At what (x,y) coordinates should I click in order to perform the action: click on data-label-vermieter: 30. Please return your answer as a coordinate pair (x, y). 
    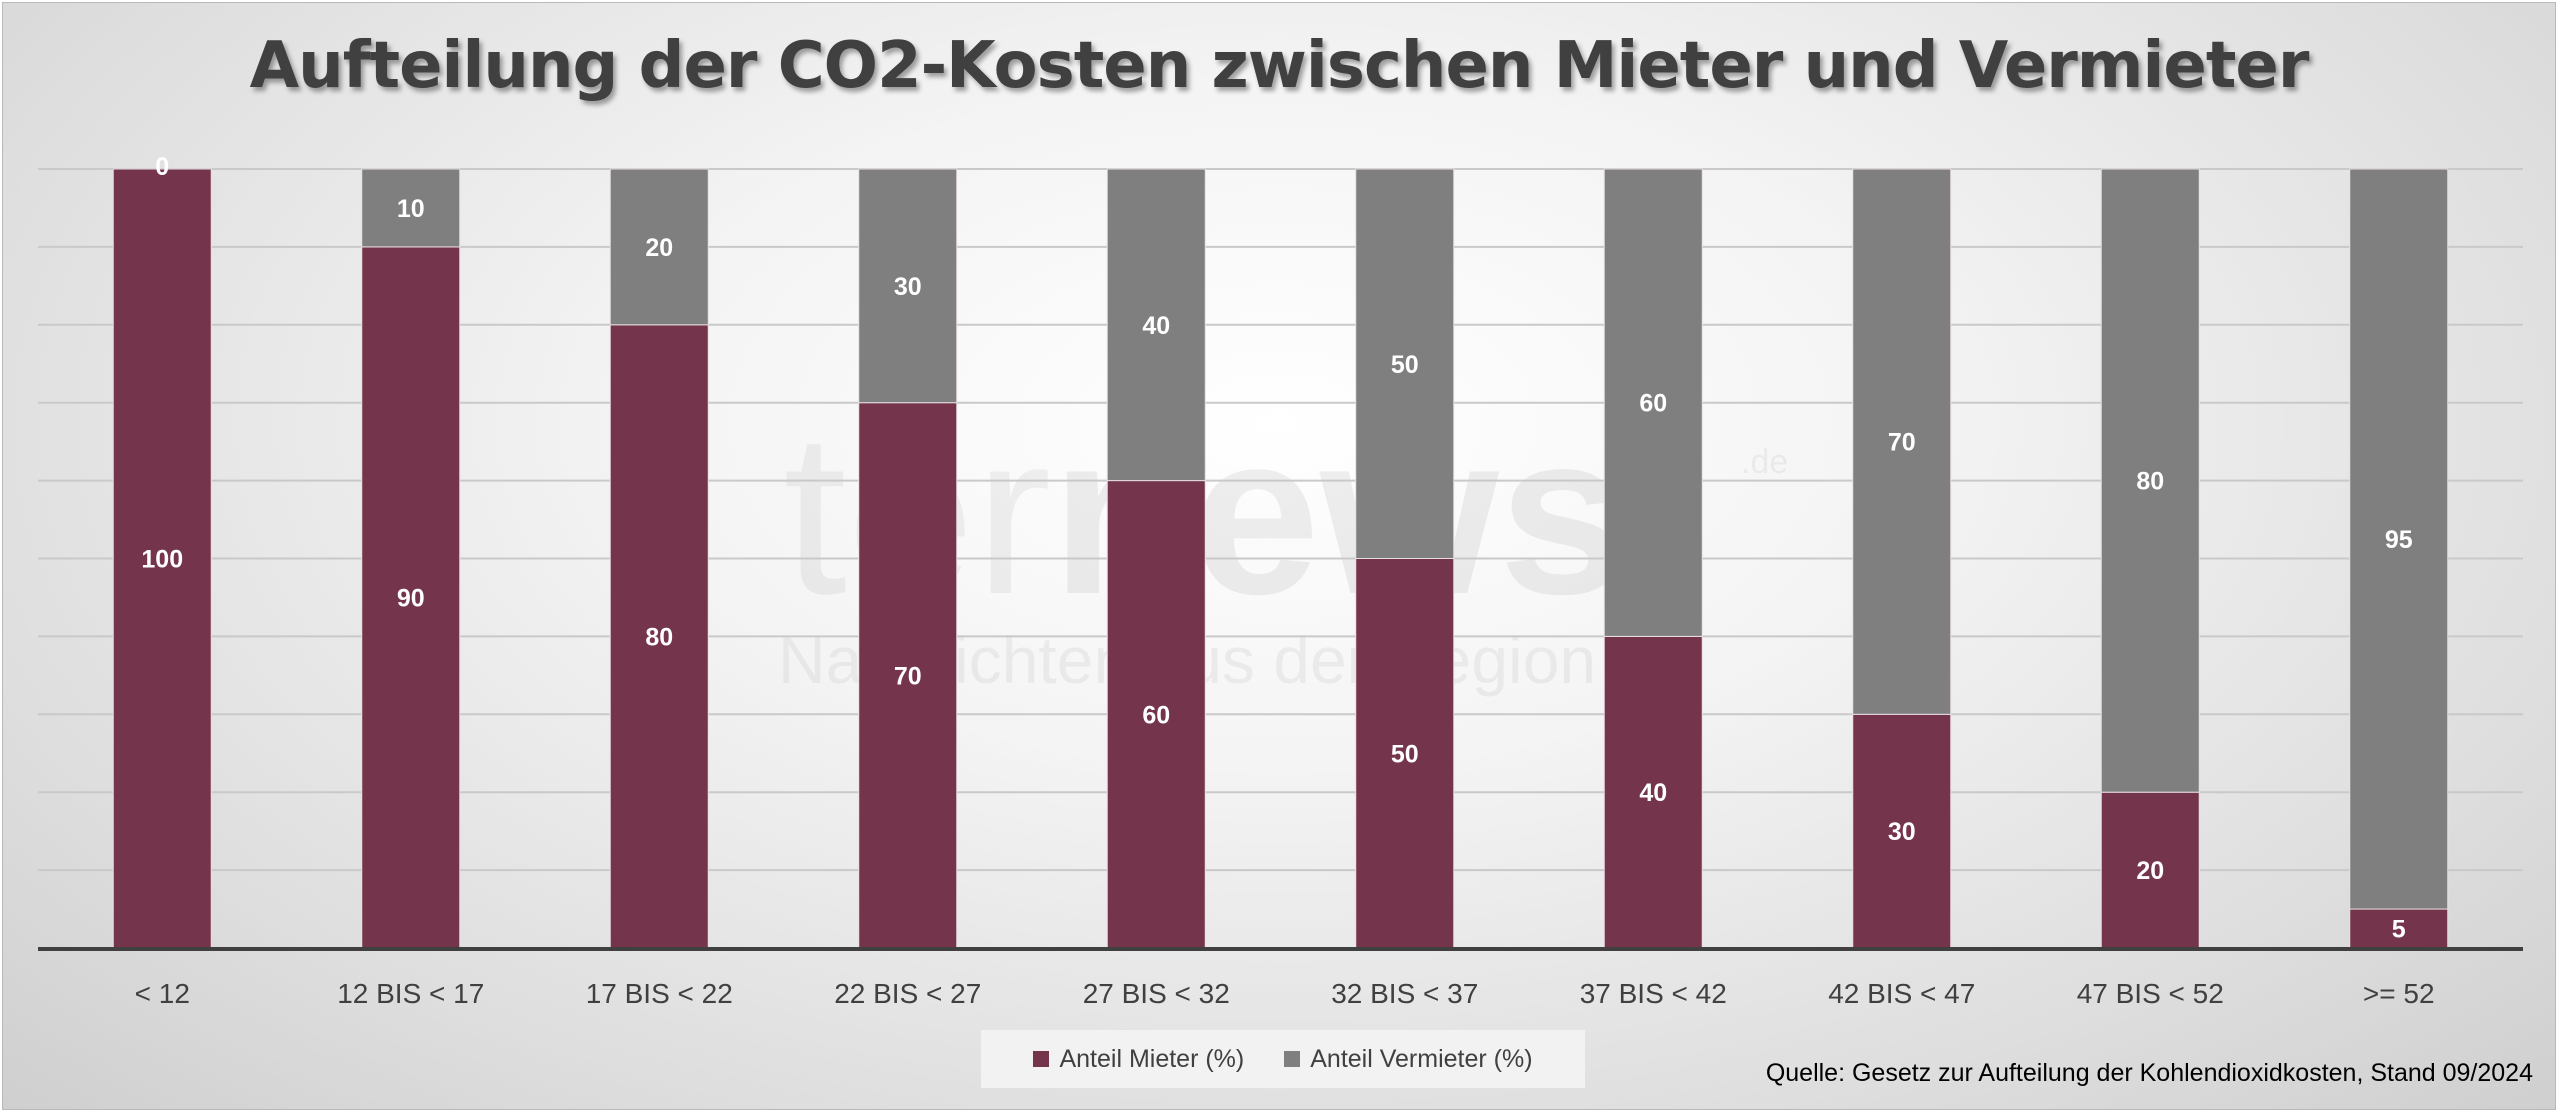
    Looking at the image, I should click on (908, 287).